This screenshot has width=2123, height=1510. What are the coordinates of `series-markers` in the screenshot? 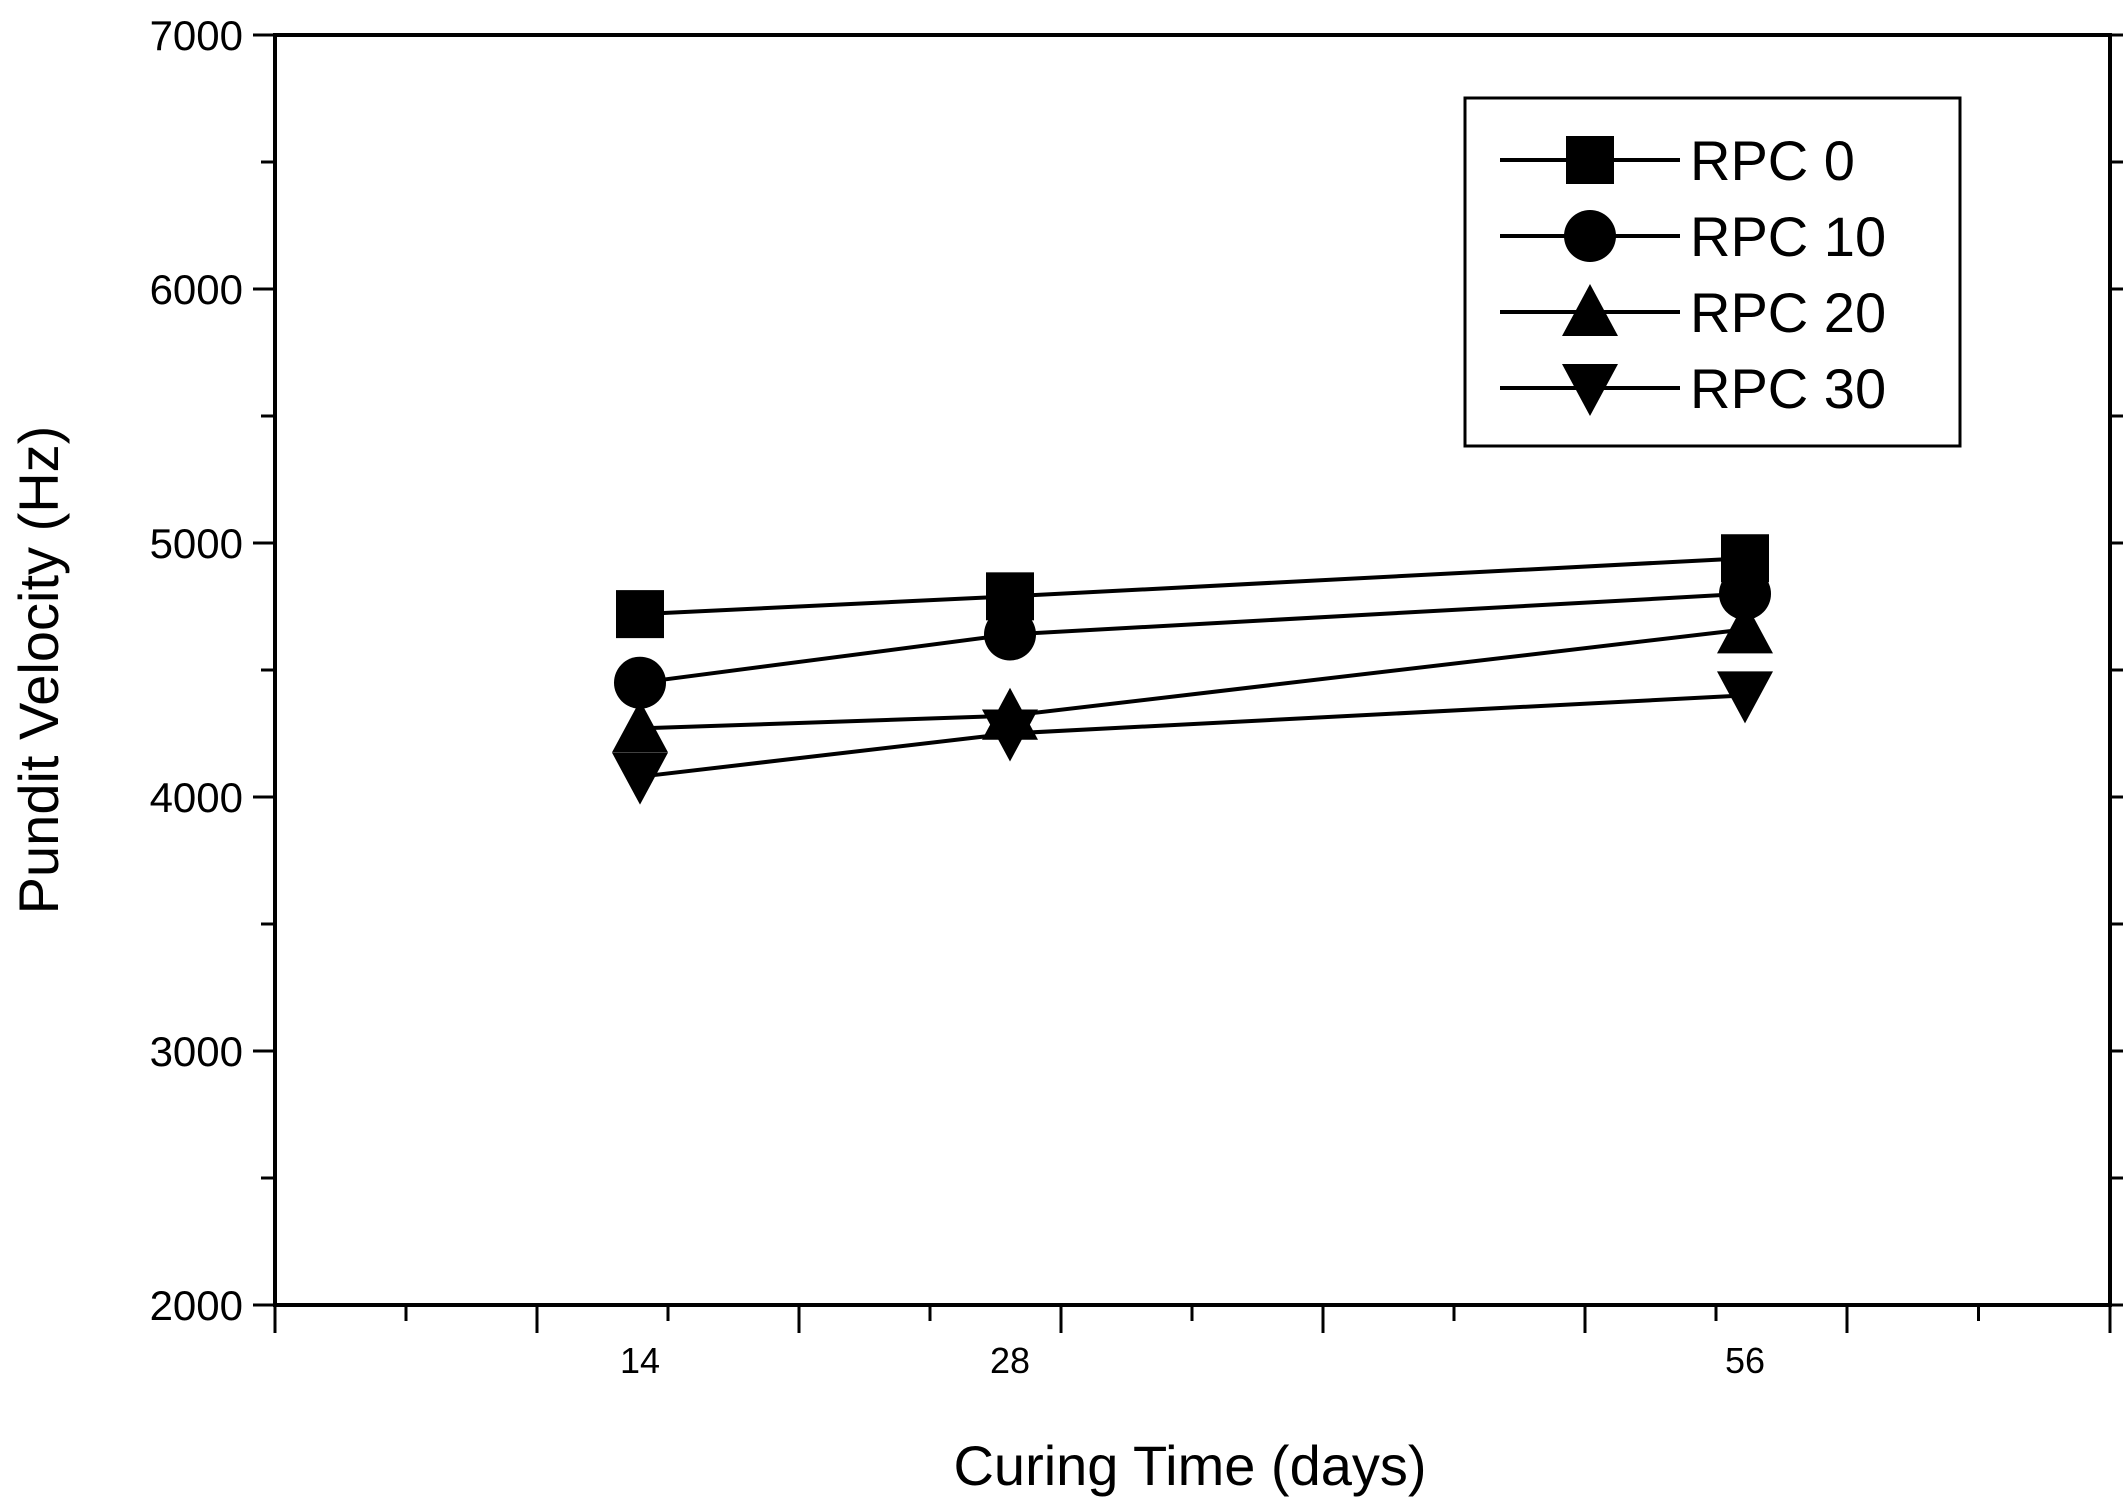 It's located at (1192, 669).